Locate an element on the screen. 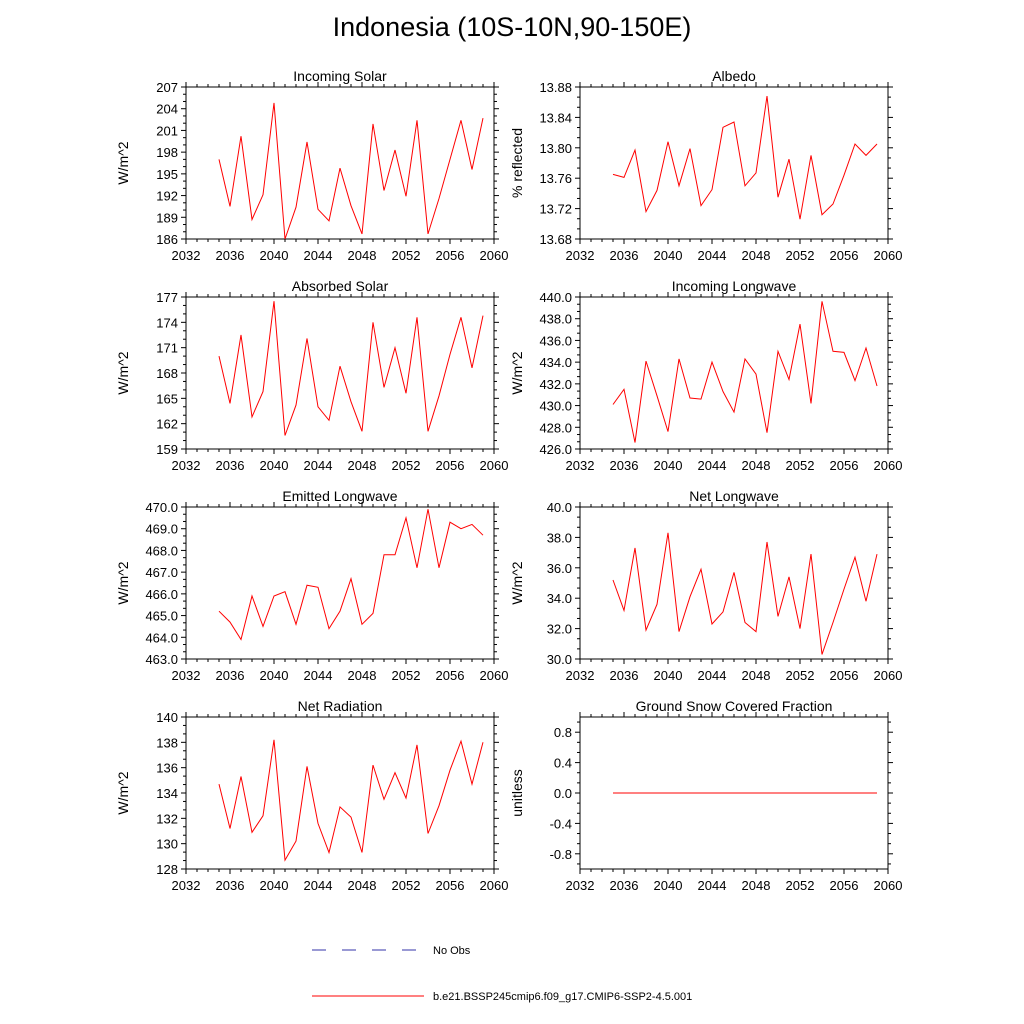 The height and width of the screenshot is (1024, 1024). y-tick-label: 168 is located at coordinates (167, 373).